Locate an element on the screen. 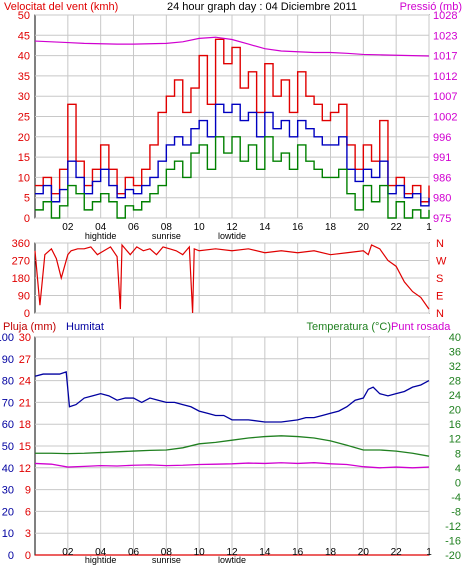  temperature-tick-label: 32 is located at coordinates (455, 367).